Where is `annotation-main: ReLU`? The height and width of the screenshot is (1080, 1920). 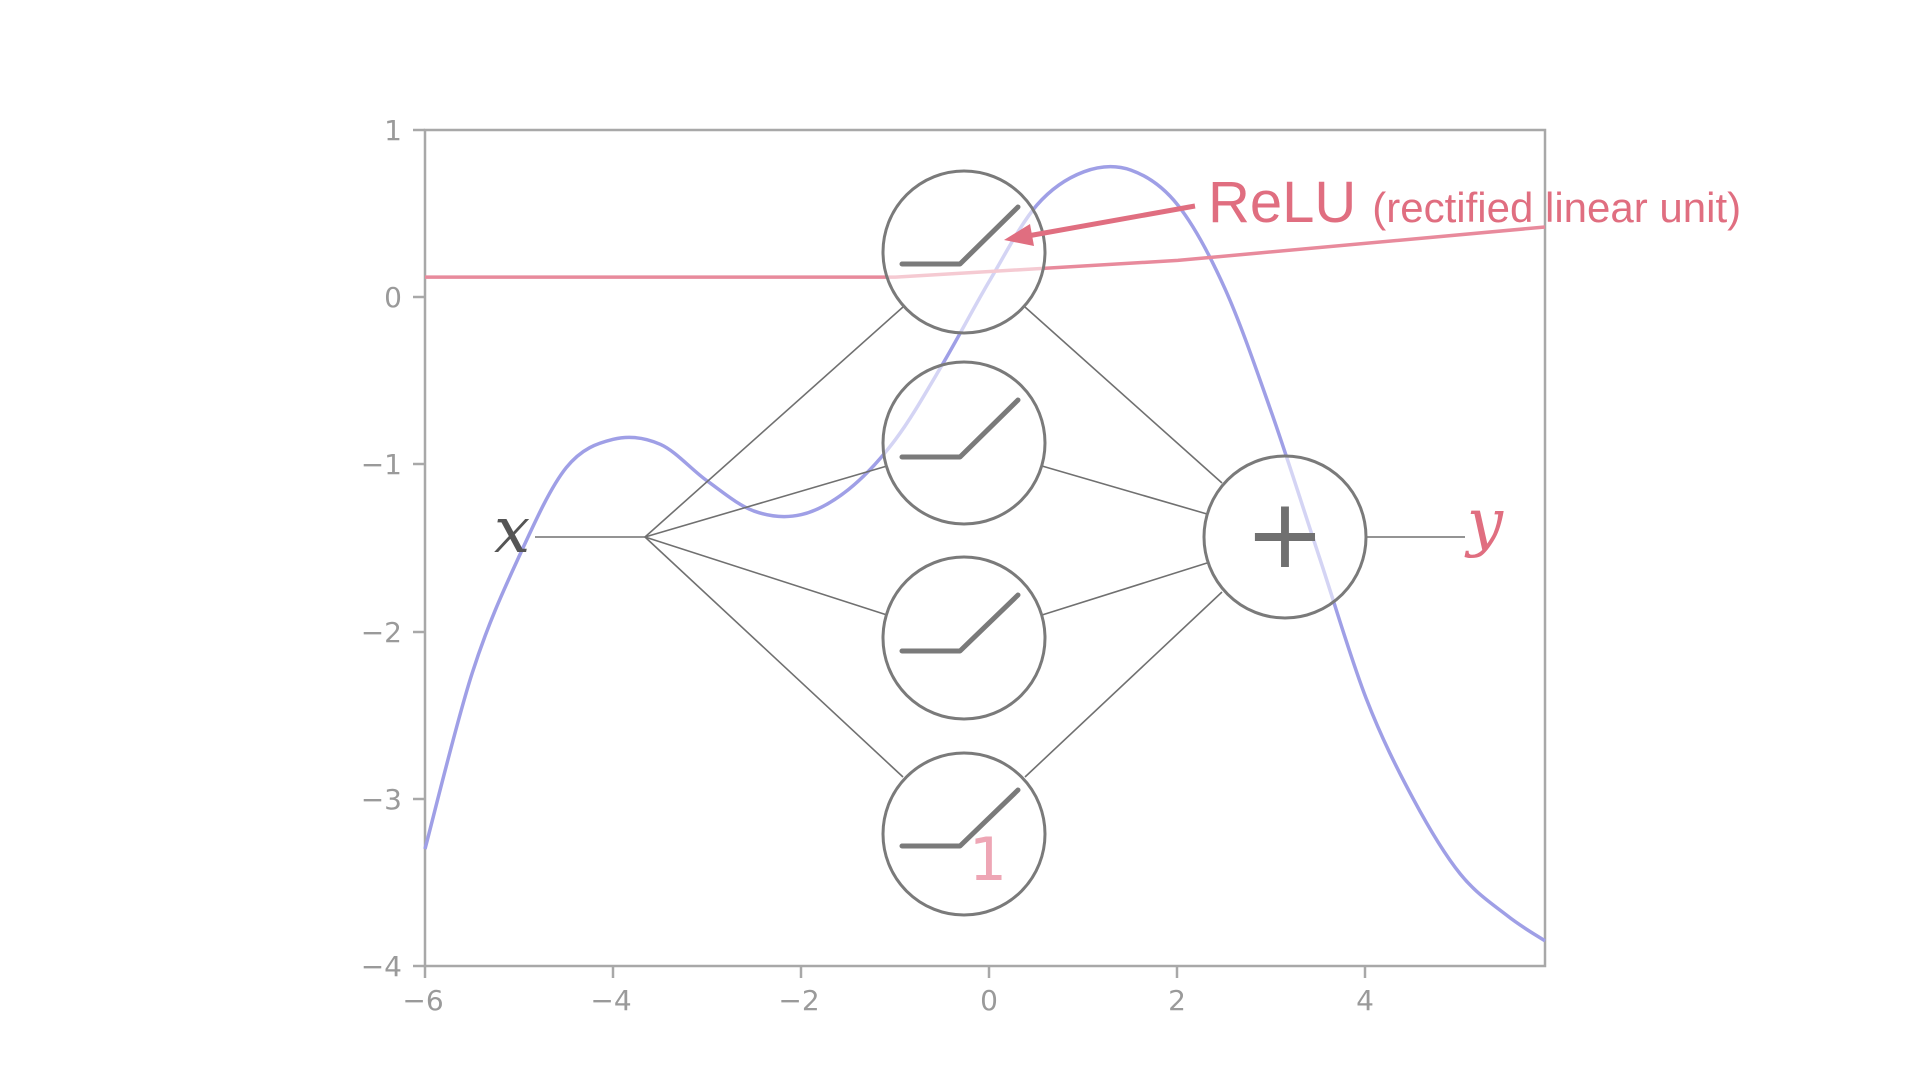 annotation-main: ReLU is located at coordinates (1282, 202).